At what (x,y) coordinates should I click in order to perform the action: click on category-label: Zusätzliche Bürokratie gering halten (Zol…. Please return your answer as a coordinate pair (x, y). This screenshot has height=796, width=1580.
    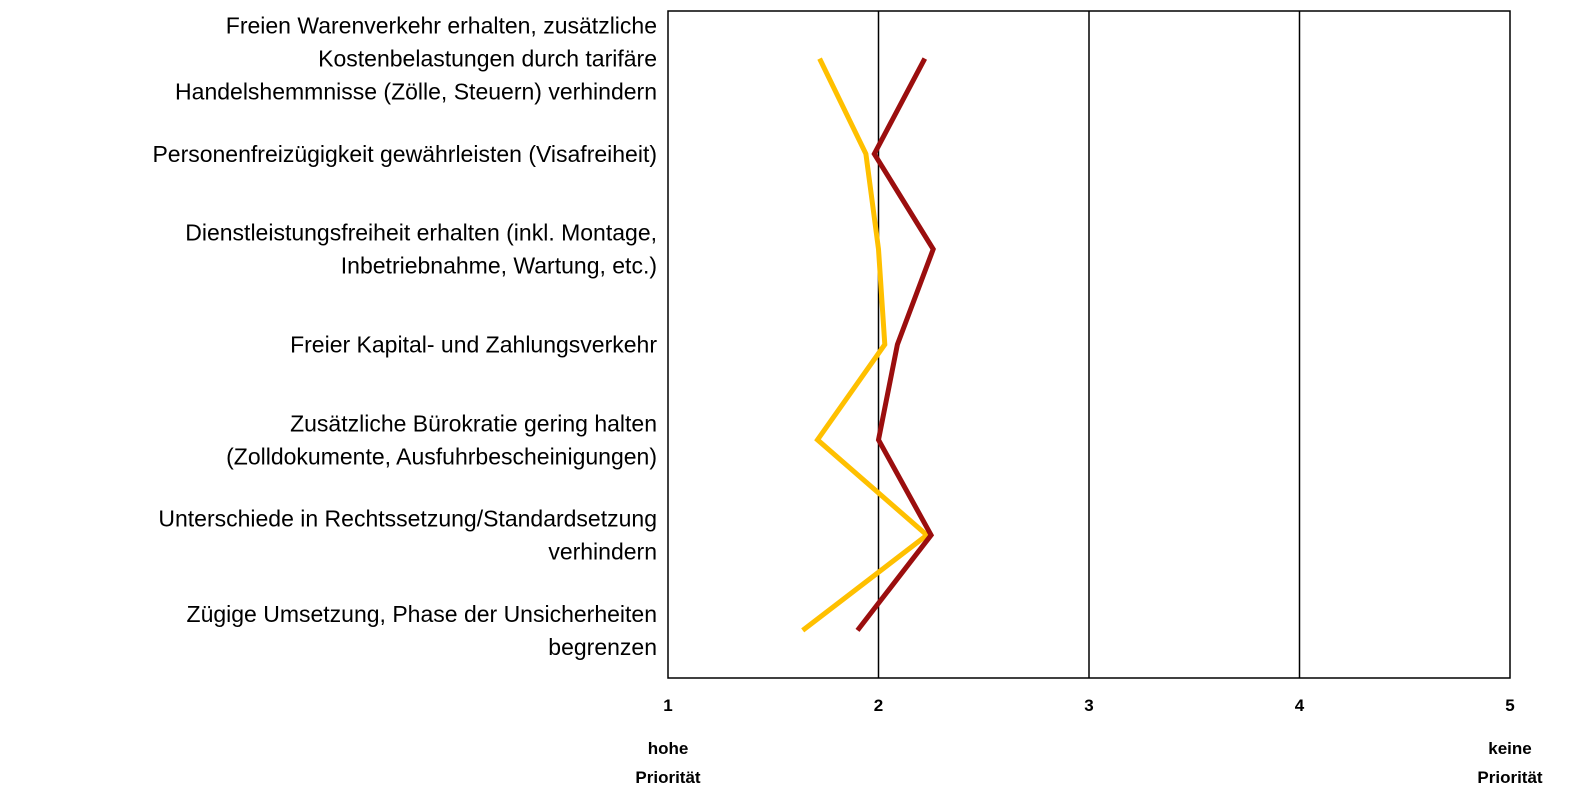
    Looking at the image, I should click on (441, 439).